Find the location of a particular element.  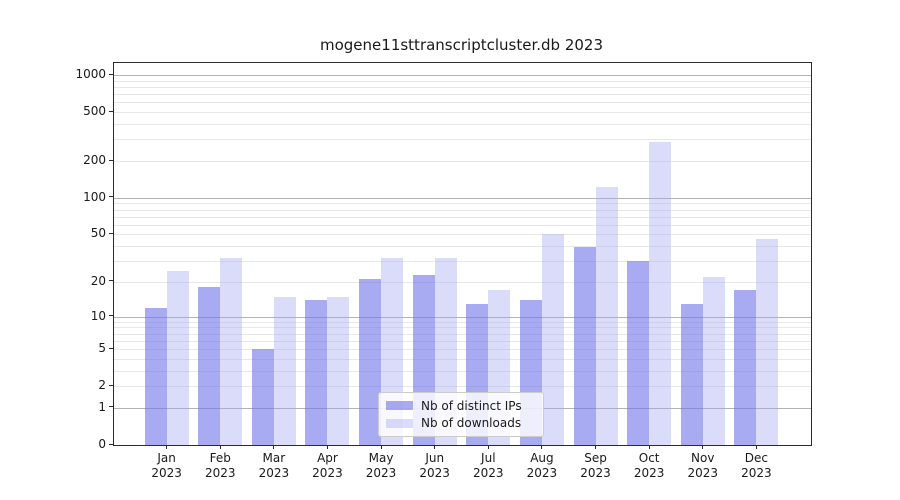

bar-downloads-jan is located at coordinates (177, 357).